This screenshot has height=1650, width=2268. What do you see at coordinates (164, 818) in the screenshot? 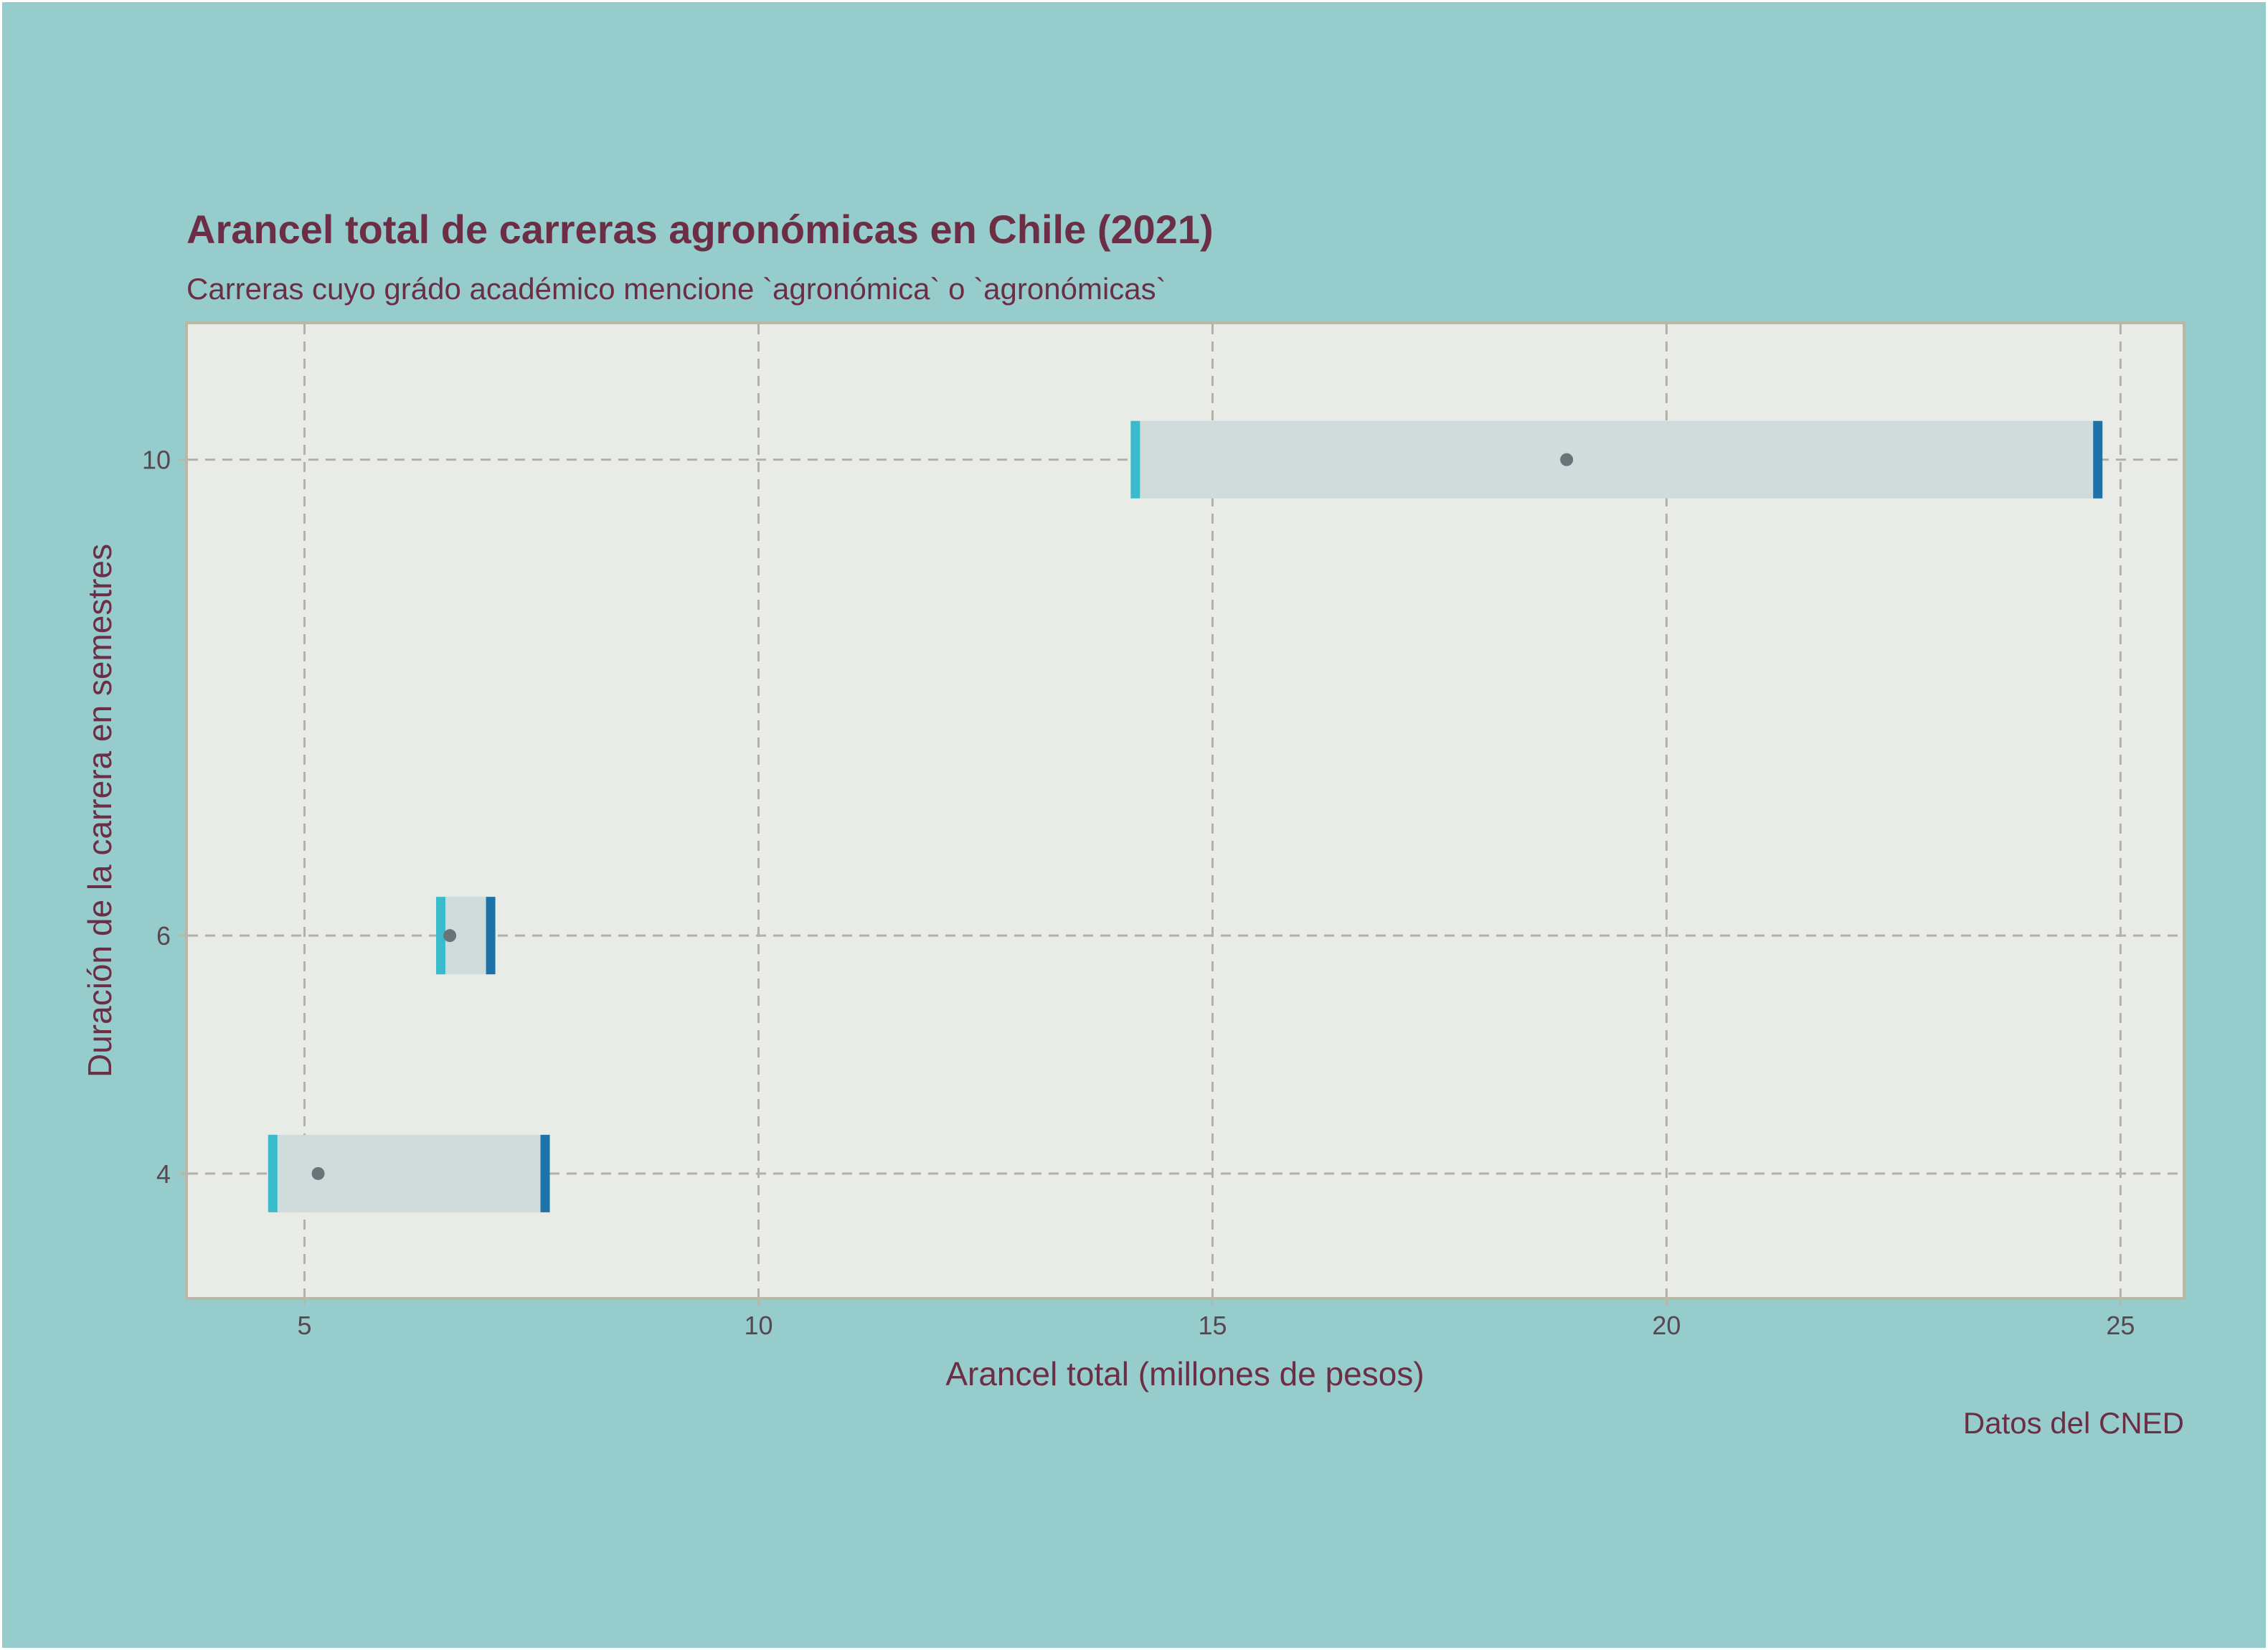
I see `y-axis-ticks: 4 6 10` at bounding box center [164, 818].